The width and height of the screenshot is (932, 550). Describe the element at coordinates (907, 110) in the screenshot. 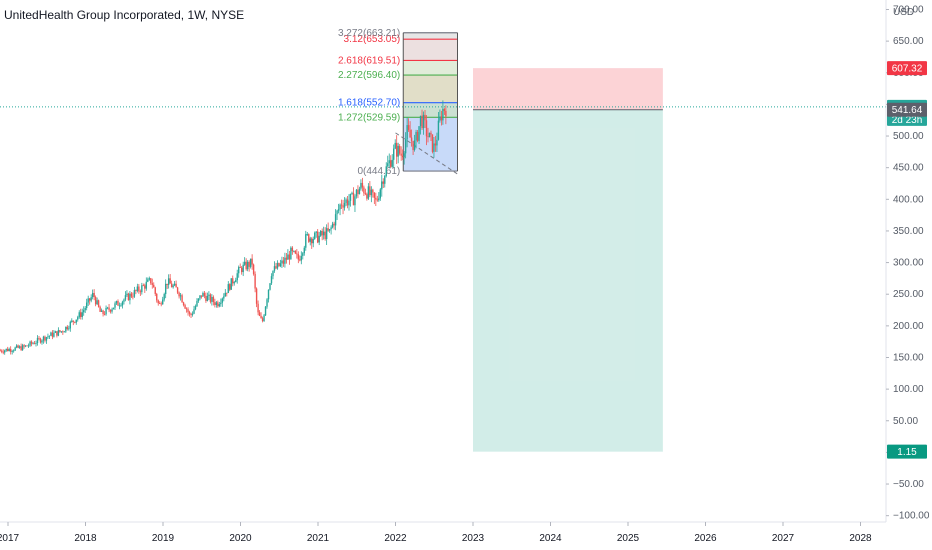

I see `price-tag-label: 541.64` at that location.